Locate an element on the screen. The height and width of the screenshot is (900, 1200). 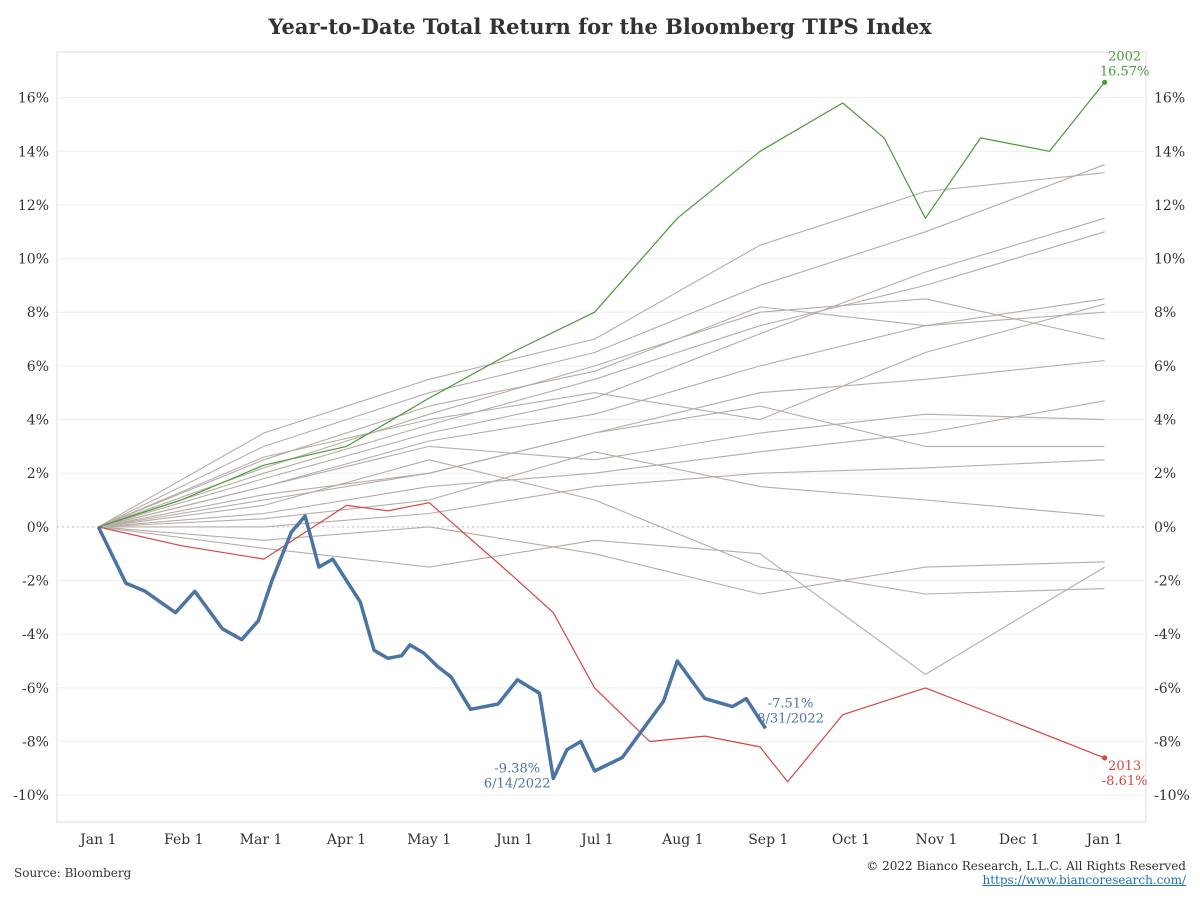
annotation-label: 2002 is located at coordinates (1124, 56).